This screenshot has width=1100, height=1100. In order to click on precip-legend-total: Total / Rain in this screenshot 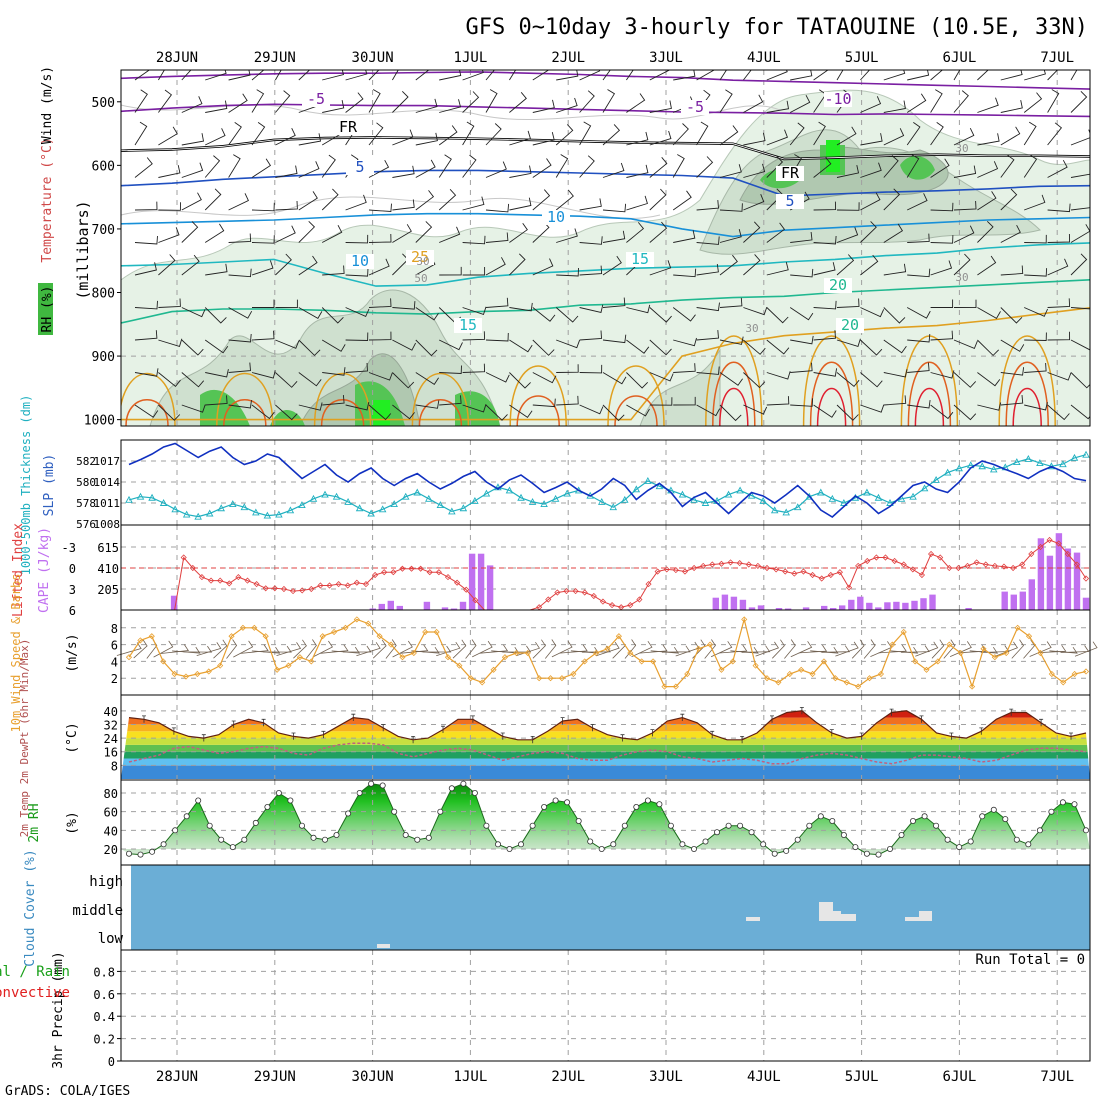, I will do `click(35, 972)`.